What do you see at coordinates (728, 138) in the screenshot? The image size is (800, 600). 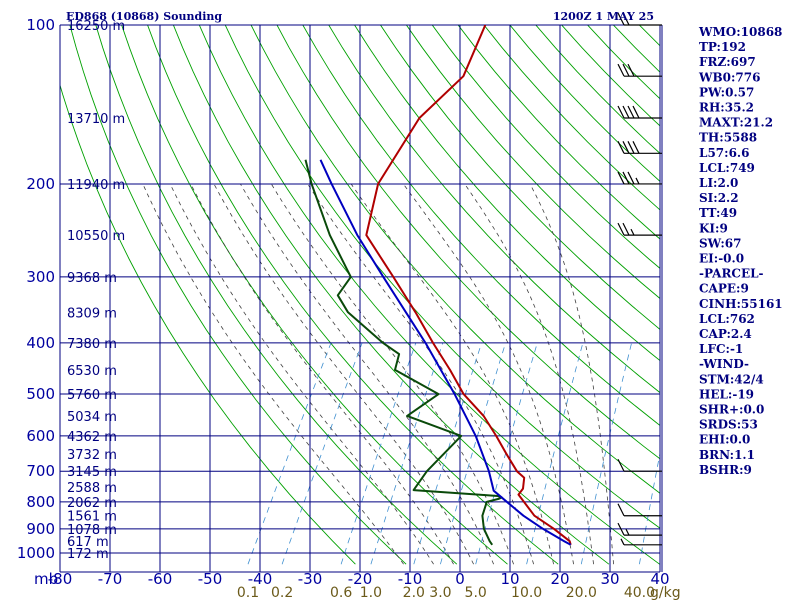 I see `stability-index-item: TH:5588` at bounding box center [728, 138].